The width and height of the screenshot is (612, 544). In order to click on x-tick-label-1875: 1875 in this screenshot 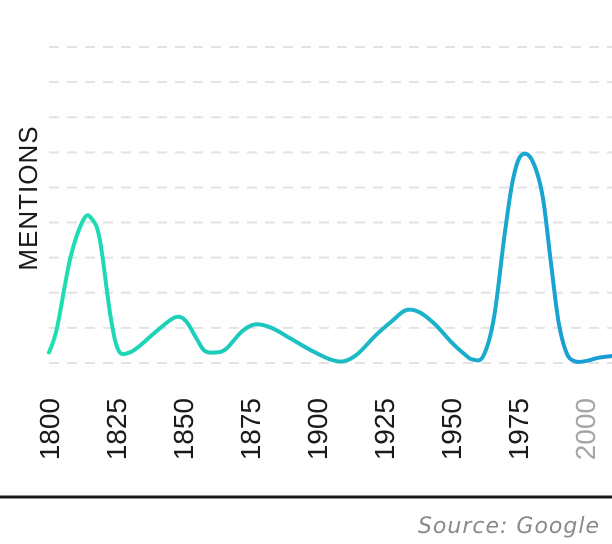, I will do `click(250, 429)`.